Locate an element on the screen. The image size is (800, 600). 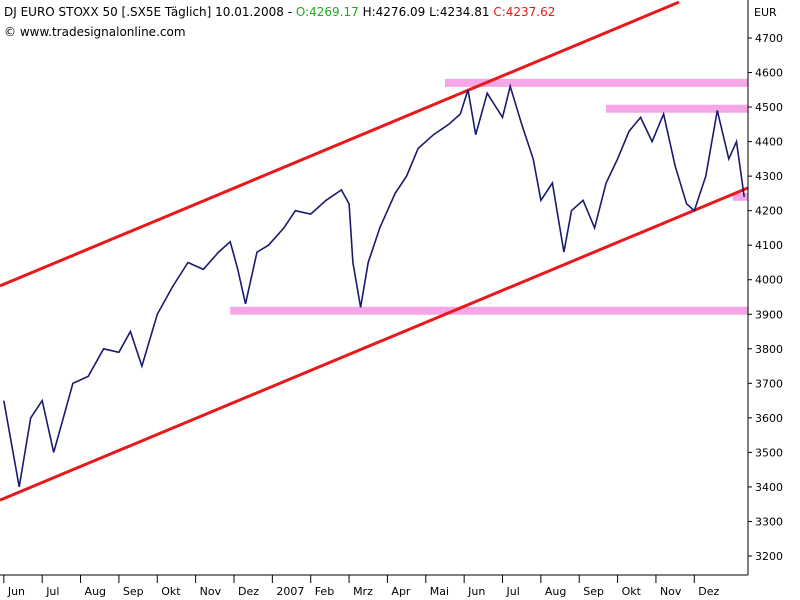
y-tick-label: 3900 is located at coordinates (769, 314).